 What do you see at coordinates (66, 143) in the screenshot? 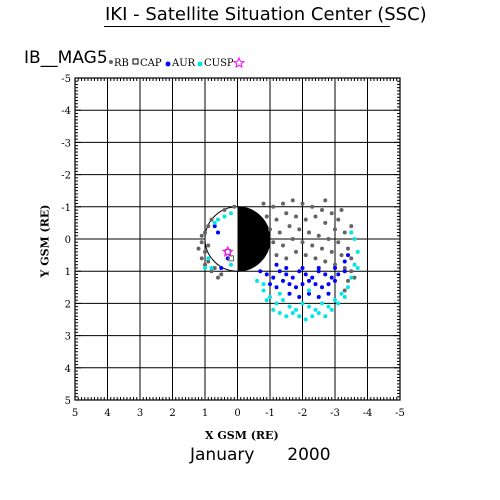
I see `y-tick-label: -3` at bounding box center [66, 143].